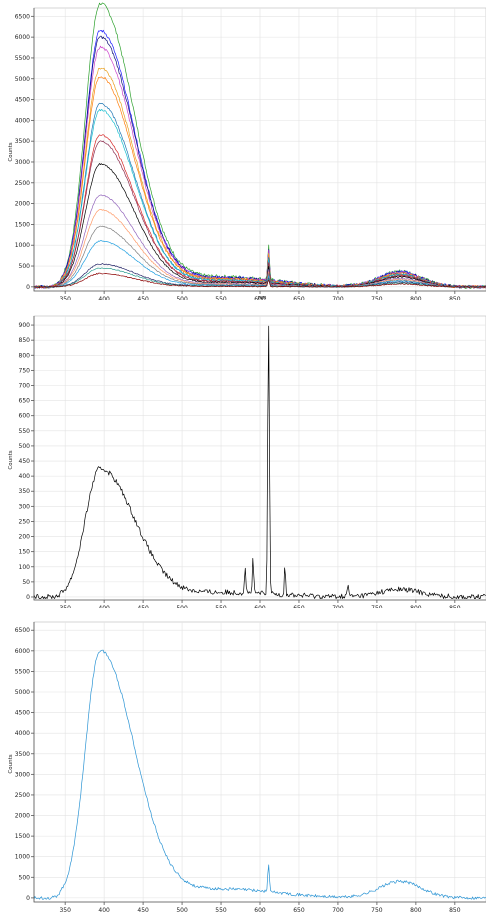 This screenshot has width=486, height=912. Describe the element at coordinates (25, 401) in the screenshot. I see `y-tick-label: 650` at that location.